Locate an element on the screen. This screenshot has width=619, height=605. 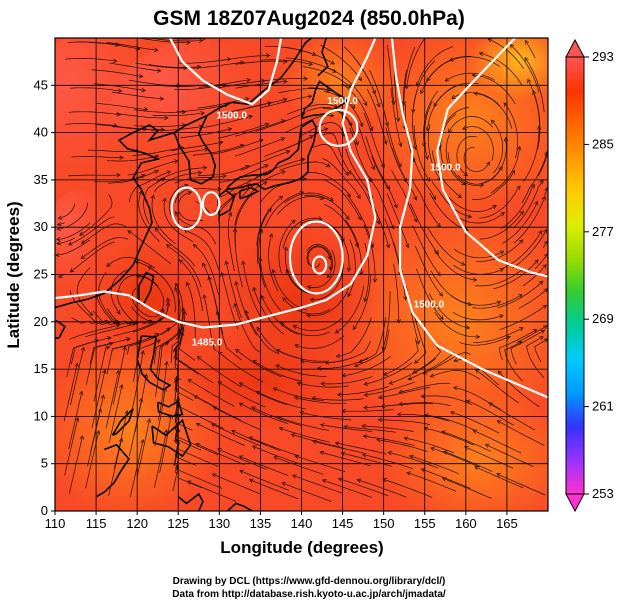
x-tick-label: 160 is located at coordinates (466, 523).